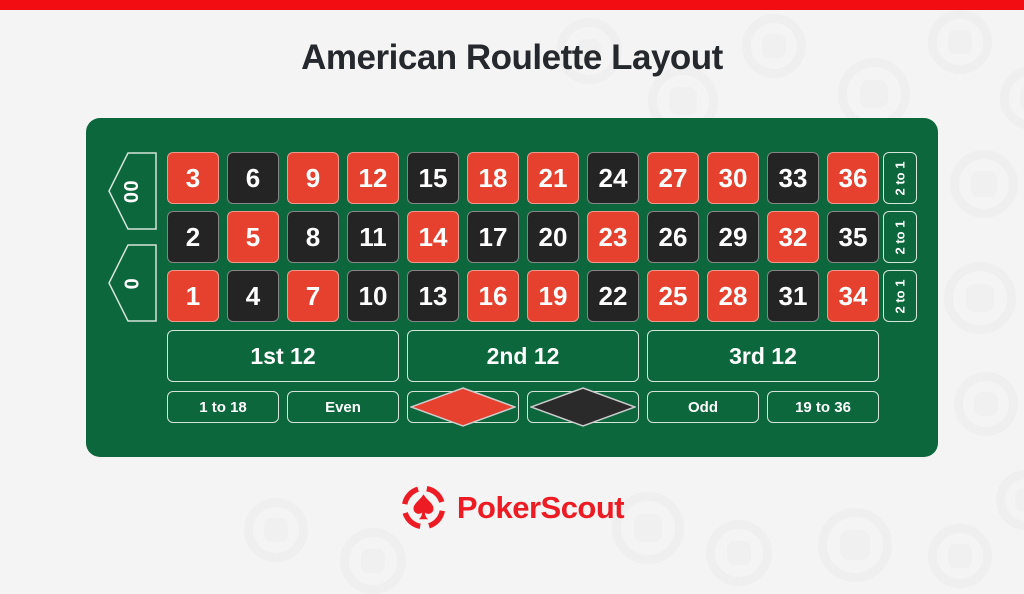 The width and height of the screenshot is (1024, 594). I want to click on bet-black, so click(583, 407).